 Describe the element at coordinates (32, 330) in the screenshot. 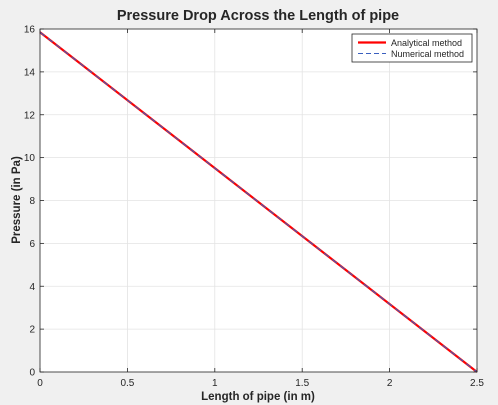

I see `y-tick-label: 2` at that location.